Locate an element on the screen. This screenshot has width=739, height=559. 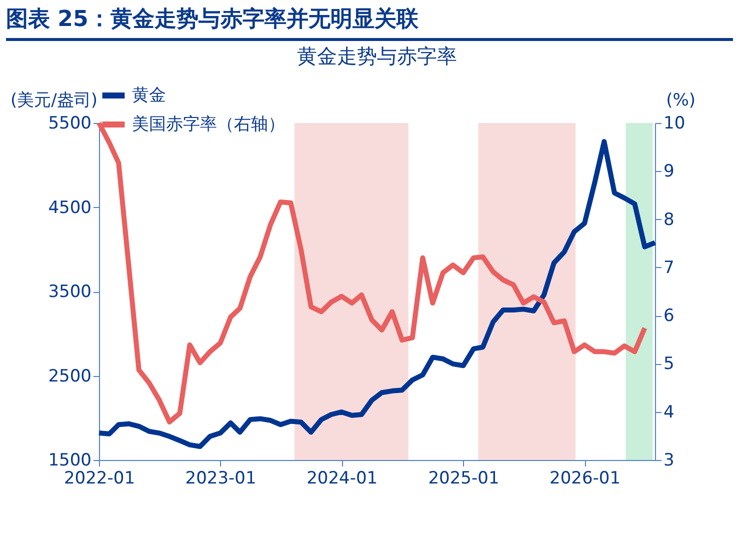
y2-tick-label: 4 is located at coordinates (669, 412).